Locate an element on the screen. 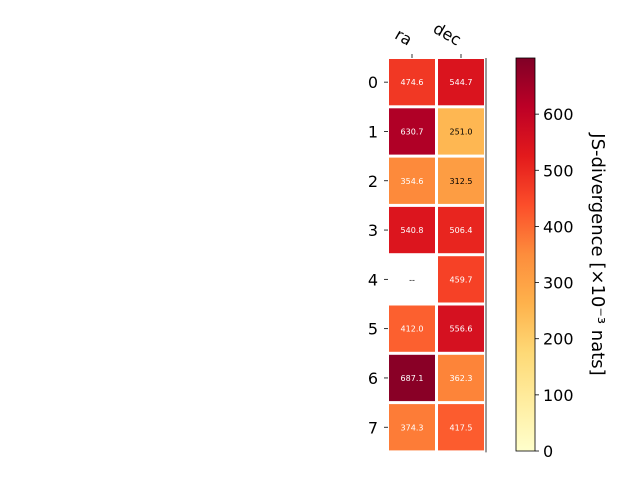 The height and width of the screenshot is (480, 640). cell-label-2-dec: 312.5 is located at coordinates (461, 181).